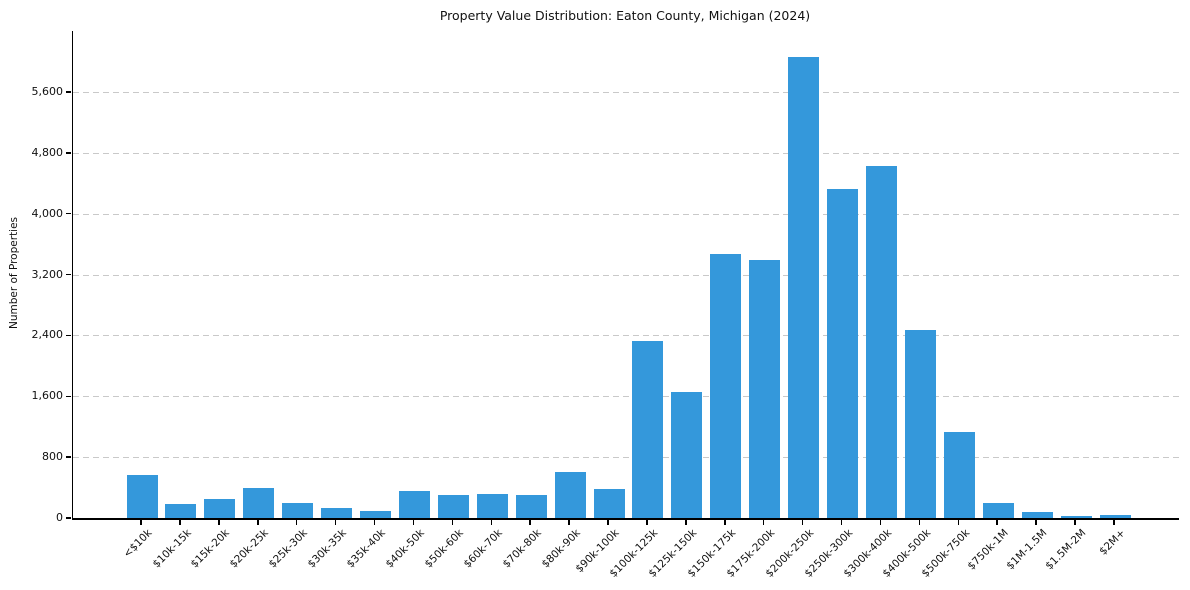 This screenshot has height=590, width=1190. What do you see at coordinates (52, 457) in the screenshot?
I see `y-tick-label: 800` at bounding box center [52, 457].